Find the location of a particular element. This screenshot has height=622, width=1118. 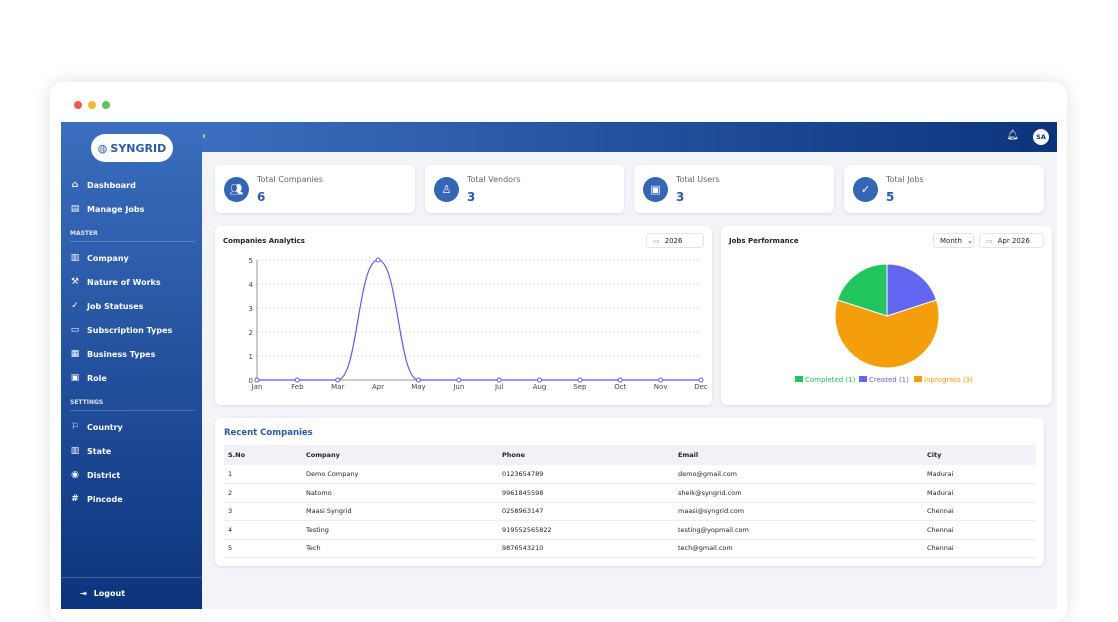

sidebar-item-subscription-types: ▭ Subscription Types is located at coordinates (121, 330).